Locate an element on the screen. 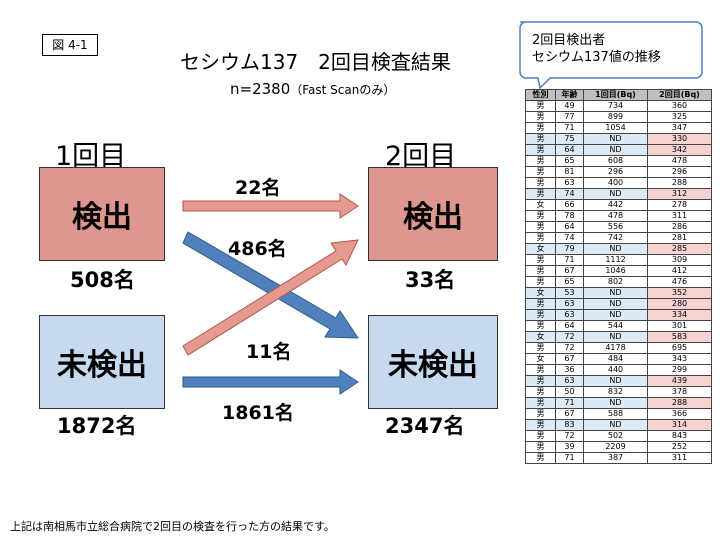 Image resolution: width=720 pixels, height=540 pixels. table-cell: 75 is located at coordinates (569, 139).